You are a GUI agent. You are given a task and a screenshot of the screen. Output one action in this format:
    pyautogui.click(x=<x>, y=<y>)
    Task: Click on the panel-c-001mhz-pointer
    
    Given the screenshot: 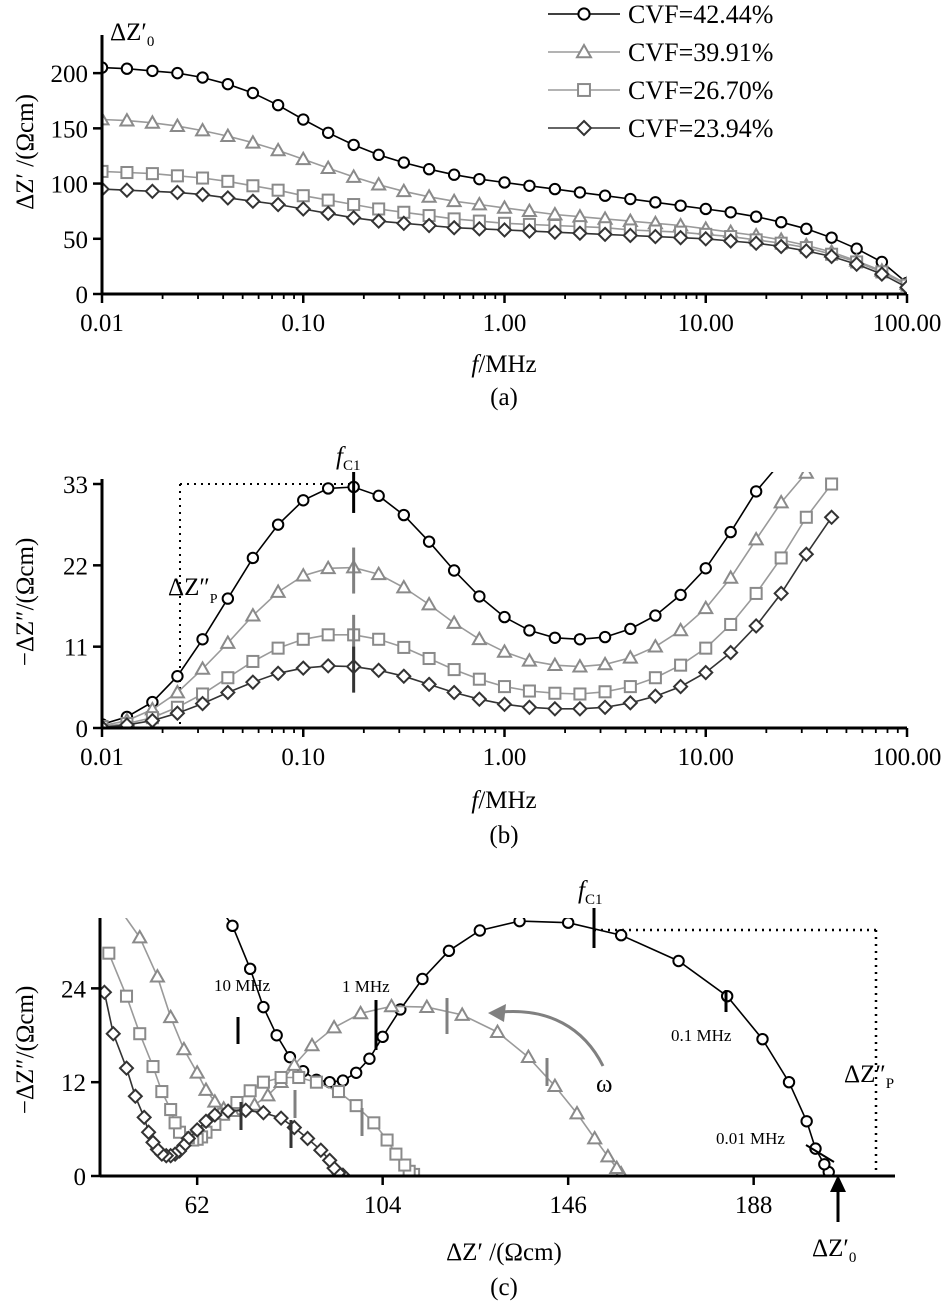 What is the action you would take?
    pyautogui.click(x=820, y=1153)
    